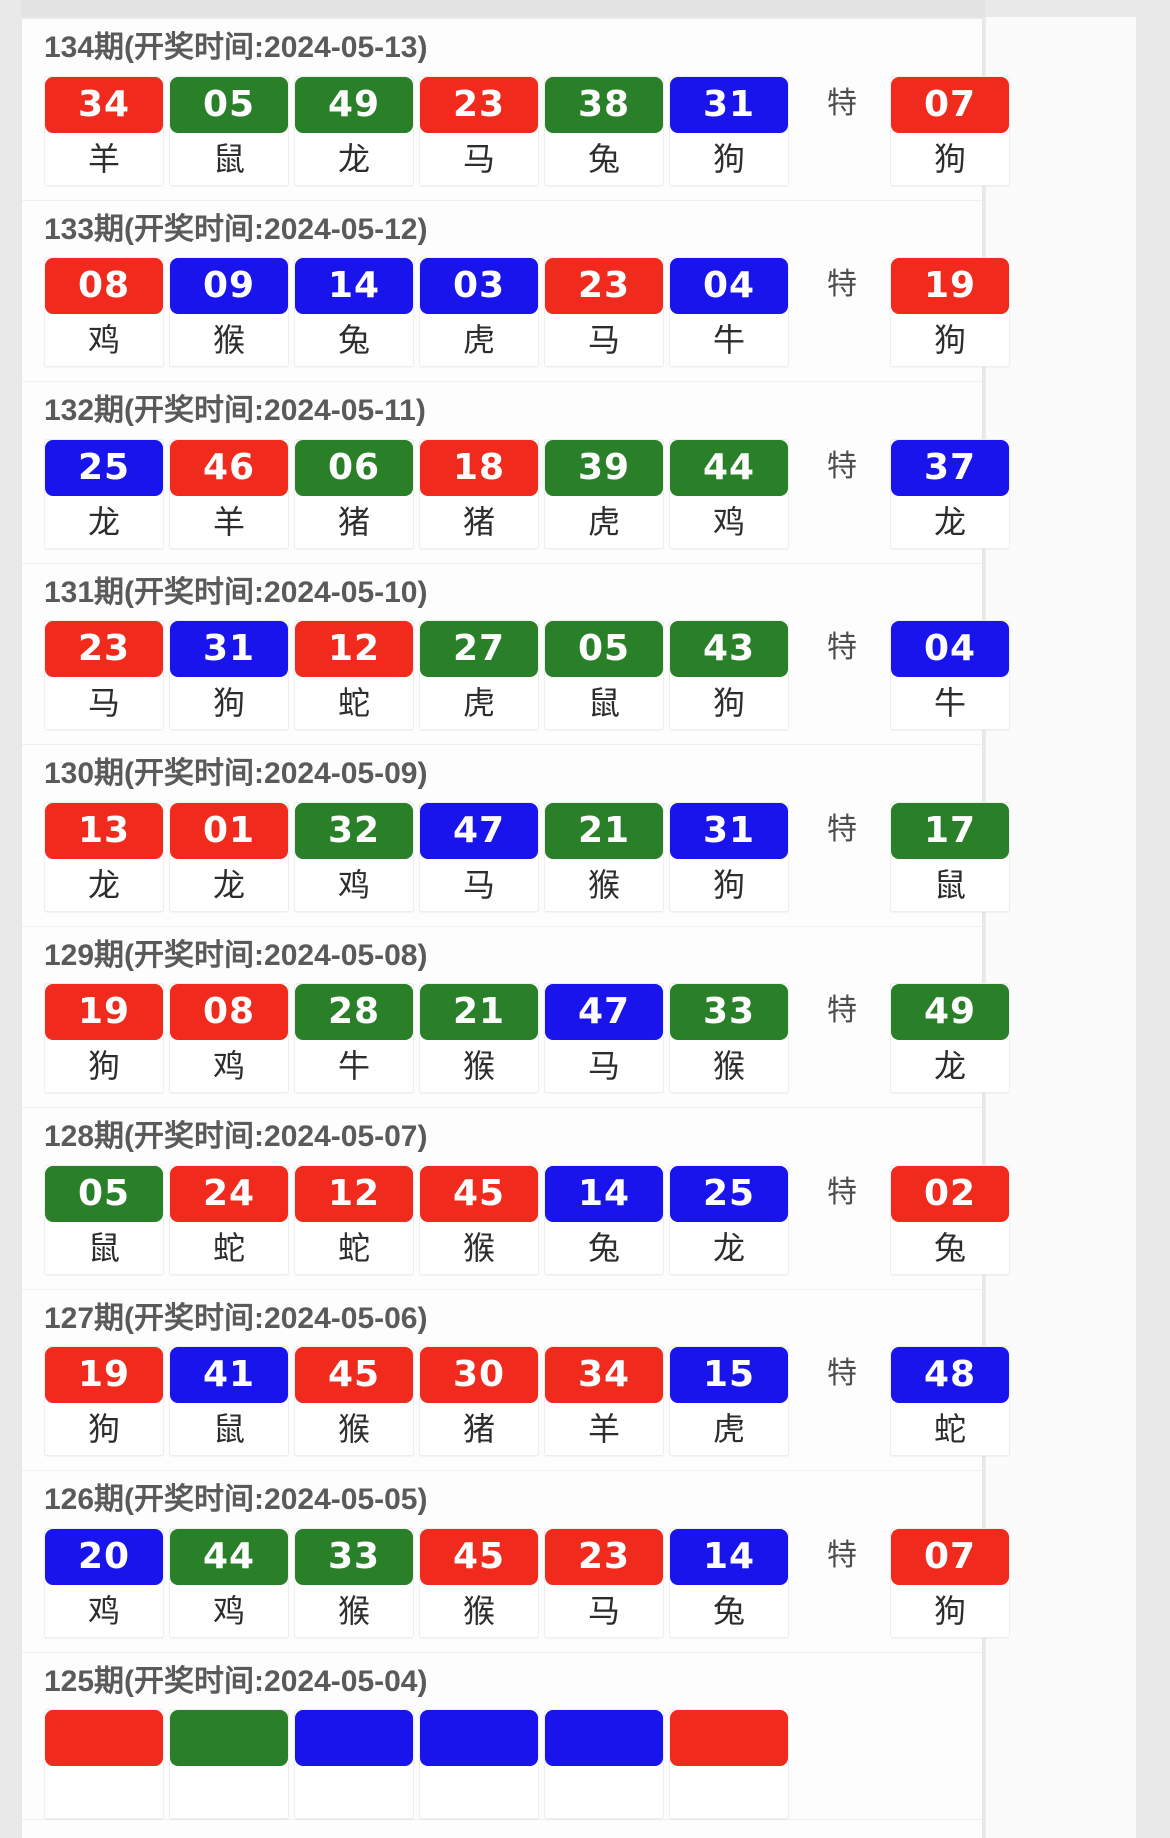 This screenshot has width=1170, height=1838. I want to click on special-ball-cell: 19 狗, so click(950, 312).